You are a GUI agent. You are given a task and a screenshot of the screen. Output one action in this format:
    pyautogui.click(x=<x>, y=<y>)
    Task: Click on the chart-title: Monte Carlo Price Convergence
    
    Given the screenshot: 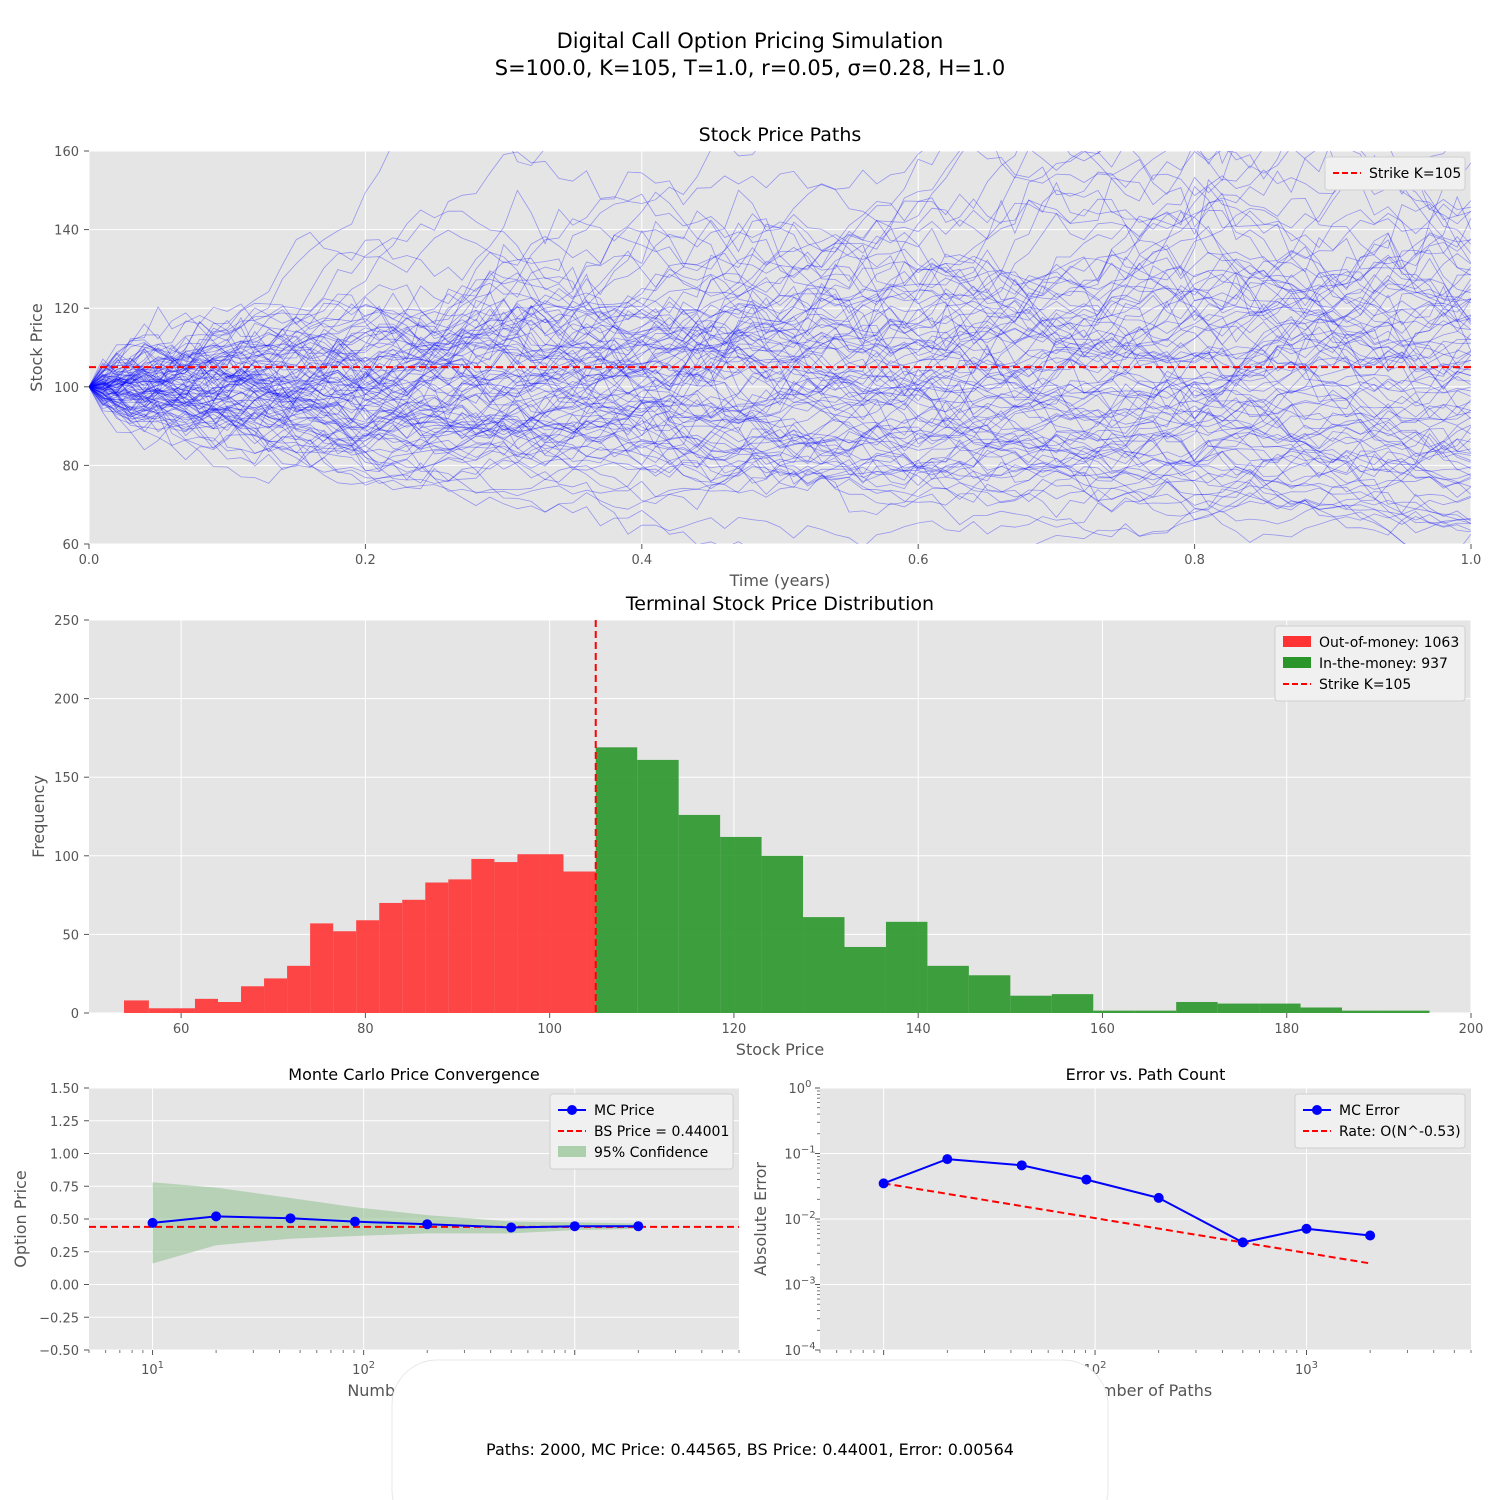 What is the action you would take?
    pyautogui.click(x=413, y=1074)
    